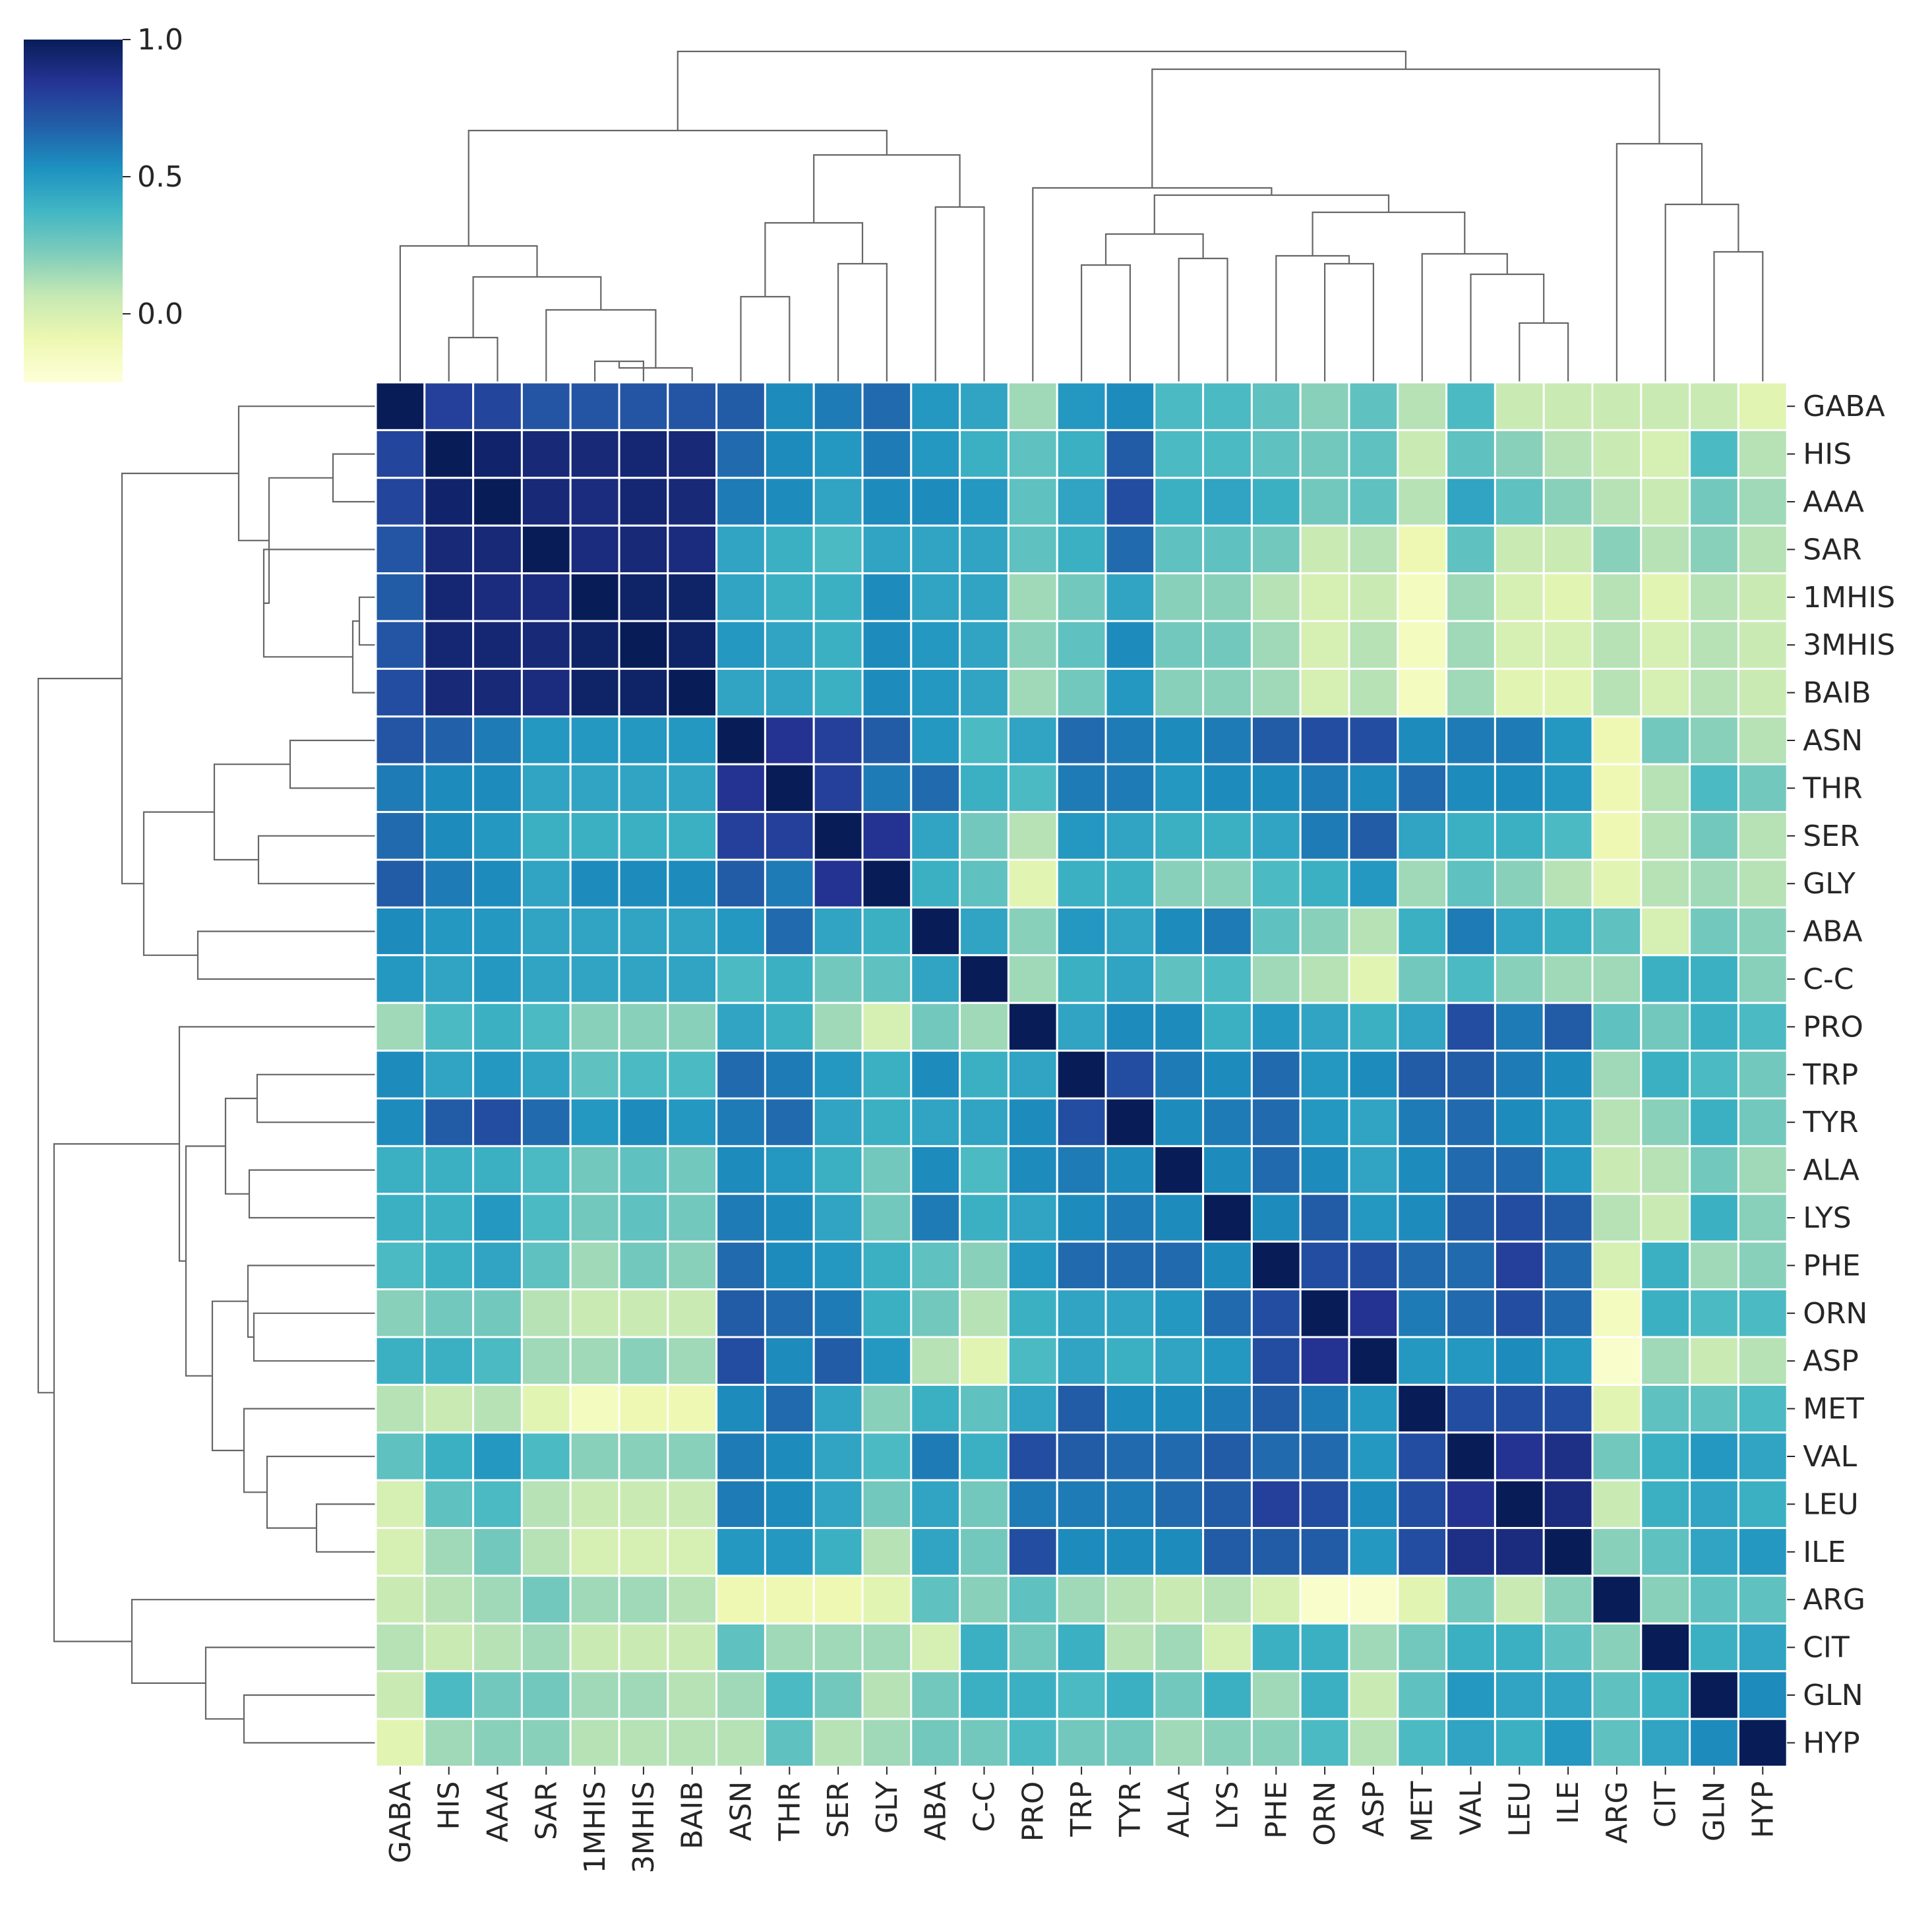 The width and height of the screenshot is (1932, 1912). I want to click on heatmap-cell-ASP-SAR, so click(546, 1361).